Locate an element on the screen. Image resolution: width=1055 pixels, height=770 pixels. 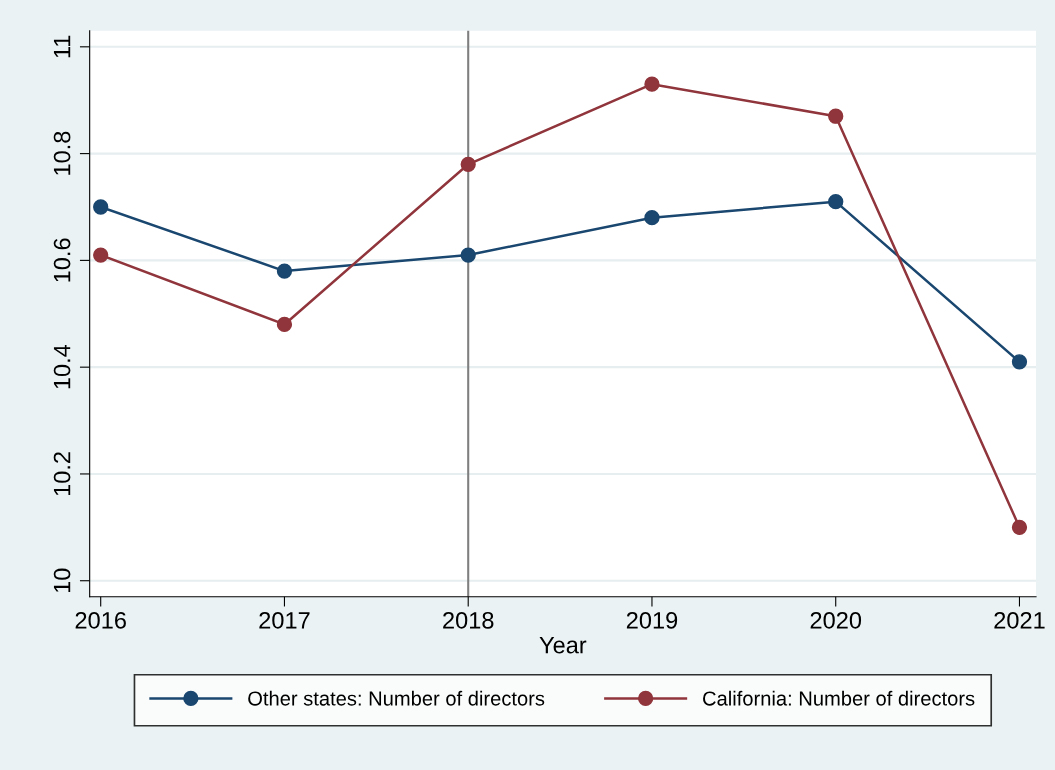
y-tick-label: 10.4 is located at coordinates (62, 366).